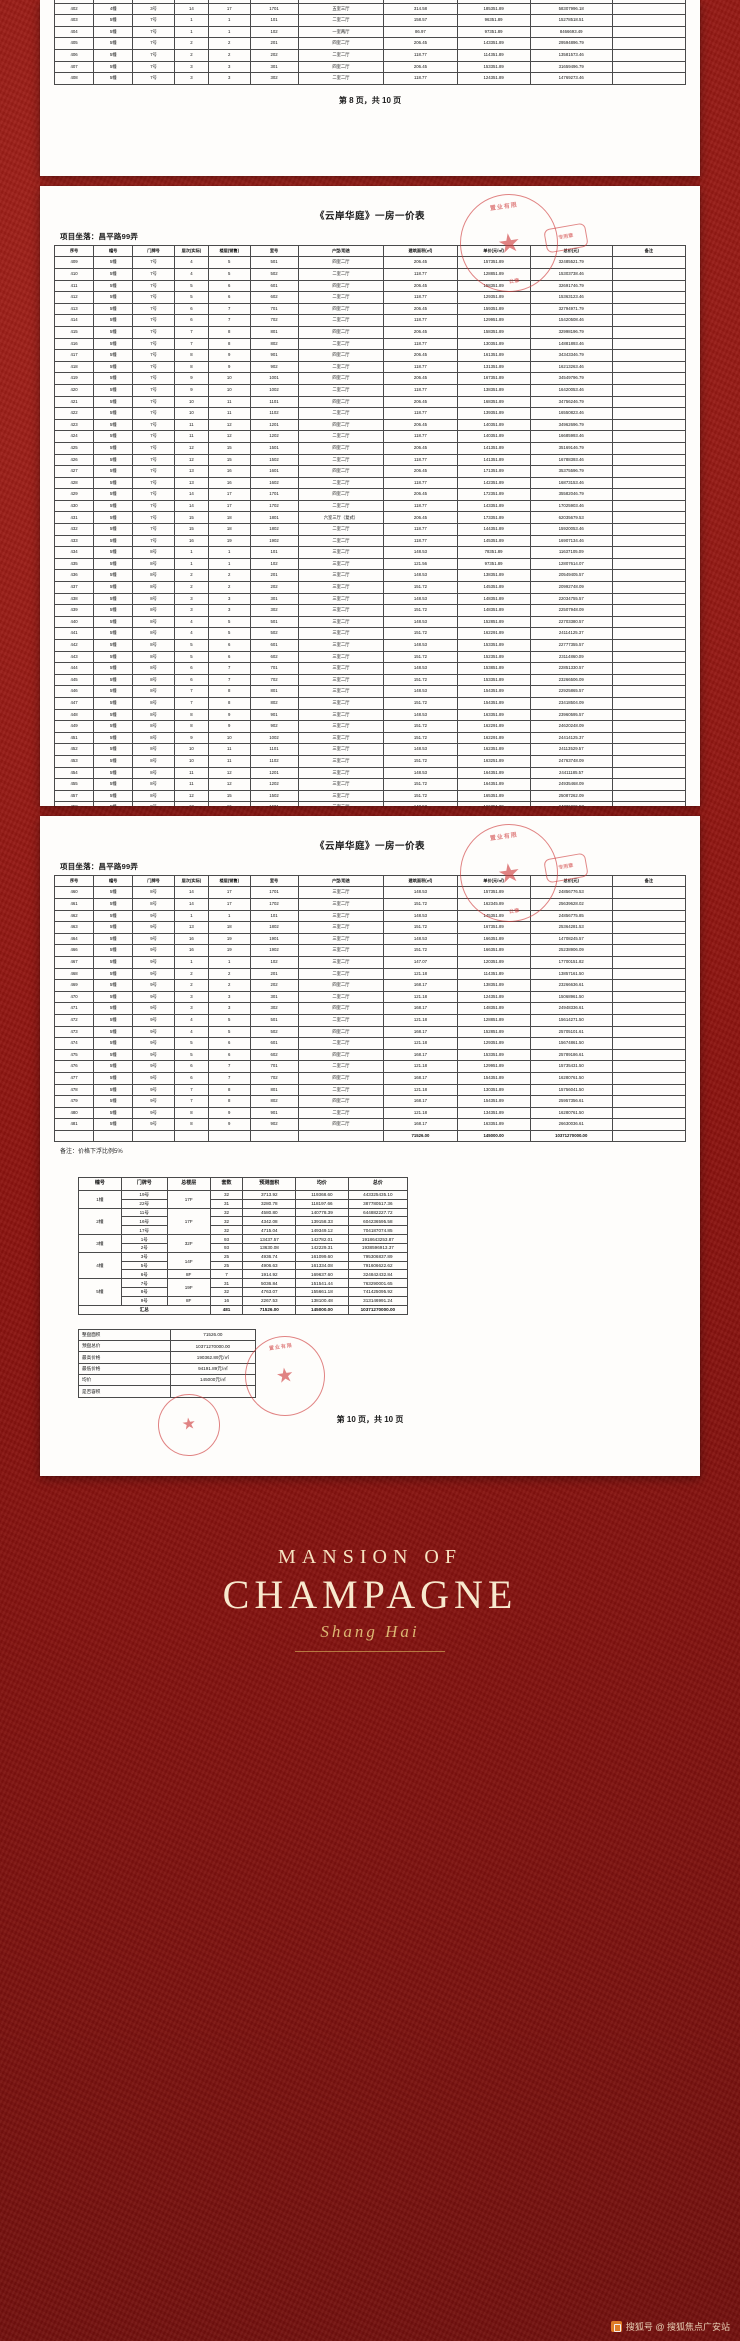  What do you see at coordinates (420, 436) in the screenshot?
I see `cell-7: 118.77` at bounding box center [420, 436].